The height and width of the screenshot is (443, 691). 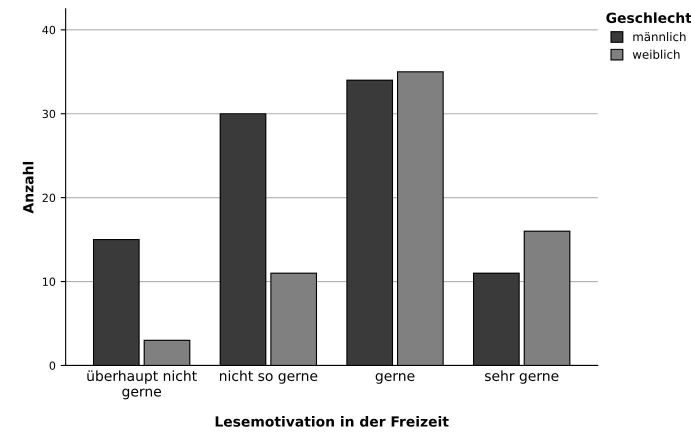 What do you see at coordinates (269, 377) in the screenshot?
I see `x-tick-label: nicht so gerne` at bounding box center [269, 377].